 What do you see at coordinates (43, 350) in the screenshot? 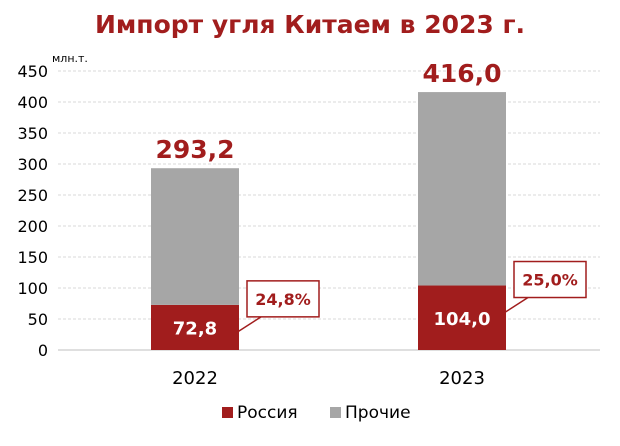
I see `y-tick-label: 0` at bounding box center [43, 350].